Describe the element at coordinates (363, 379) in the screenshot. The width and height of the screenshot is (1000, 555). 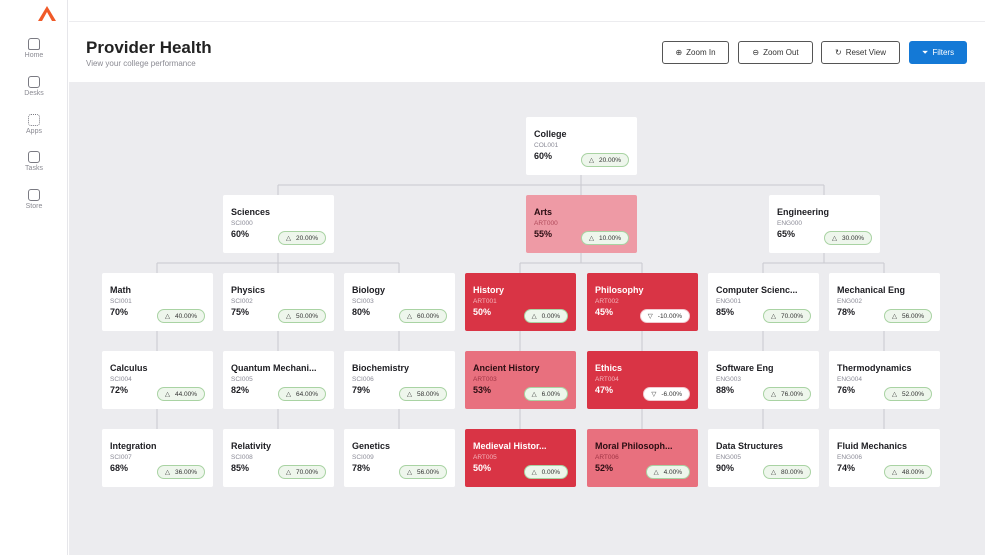
I see `node-code: SCI006` at that location.